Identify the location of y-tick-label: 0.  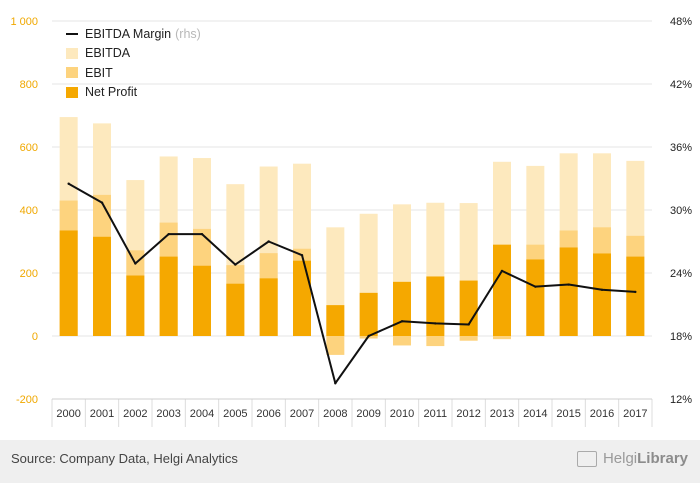
(35, 337).